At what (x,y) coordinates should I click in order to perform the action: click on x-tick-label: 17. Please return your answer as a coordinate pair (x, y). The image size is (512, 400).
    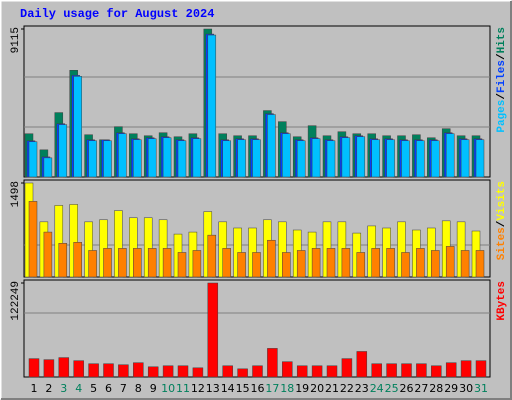
    Looking at the image, I should click on (272, 388).